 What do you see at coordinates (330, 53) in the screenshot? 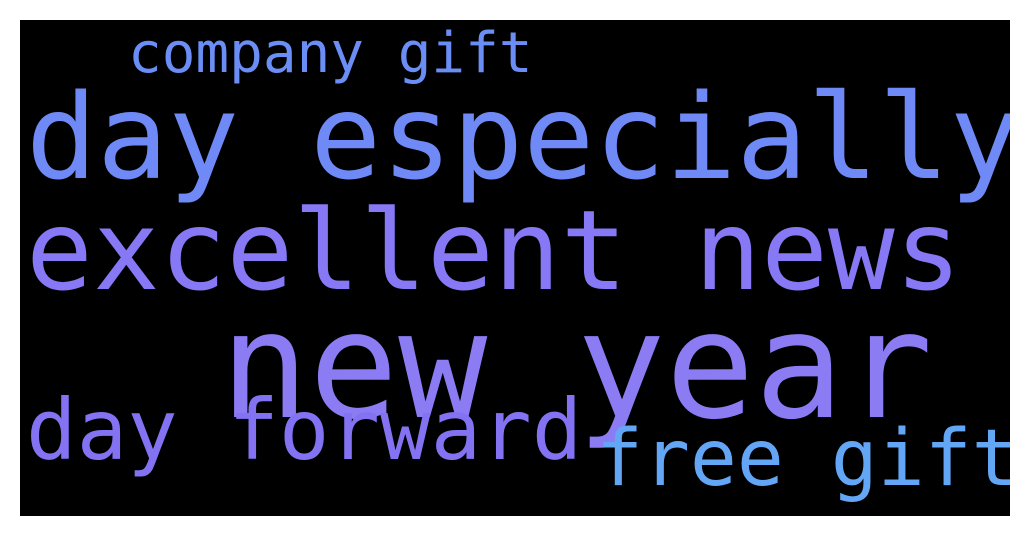
I see `word-company-gift: company gift` at bounding box center [330, 53].